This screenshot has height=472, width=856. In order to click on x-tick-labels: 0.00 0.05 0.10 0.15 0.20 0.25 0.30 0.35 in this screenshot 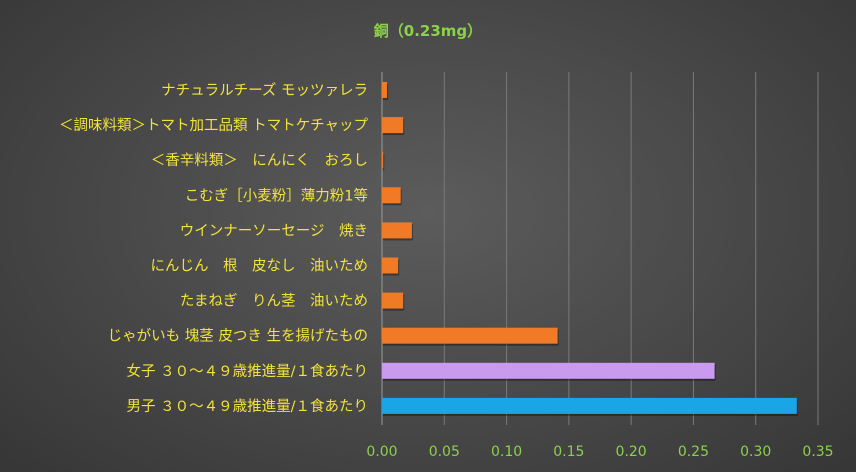, I will do `click(599, 452)`.